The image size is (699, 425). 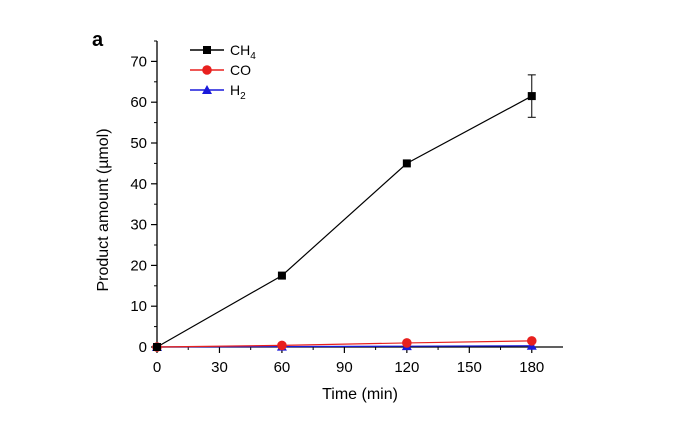 I want to click on legend-marker-co, so click(x=207, y=70).